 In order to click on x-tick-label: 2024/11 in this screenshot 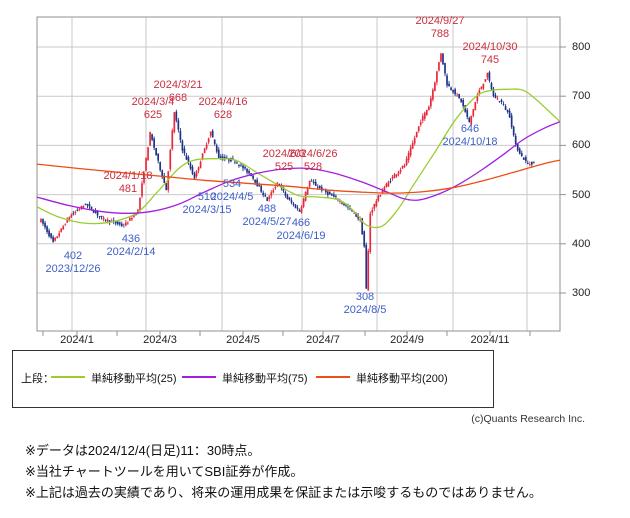, I will do `click(490, 340)`.